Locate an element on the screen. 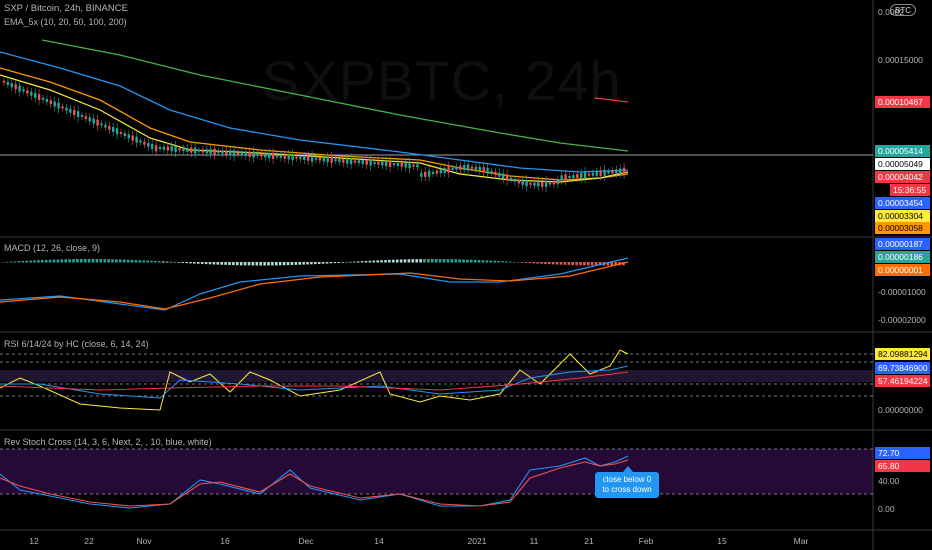  price-tag-current: 0.00005049 is located at coordinates (902, 164).